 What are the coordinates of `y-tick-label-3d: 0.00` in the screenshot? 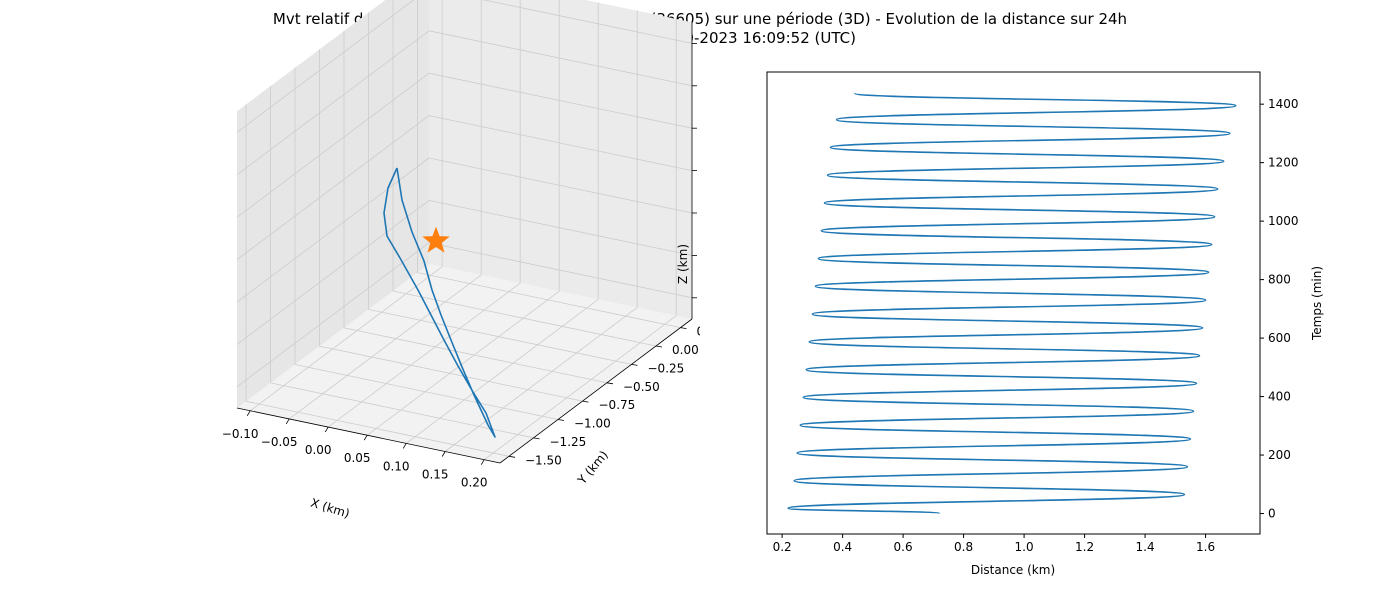 It's located at (685, 350).